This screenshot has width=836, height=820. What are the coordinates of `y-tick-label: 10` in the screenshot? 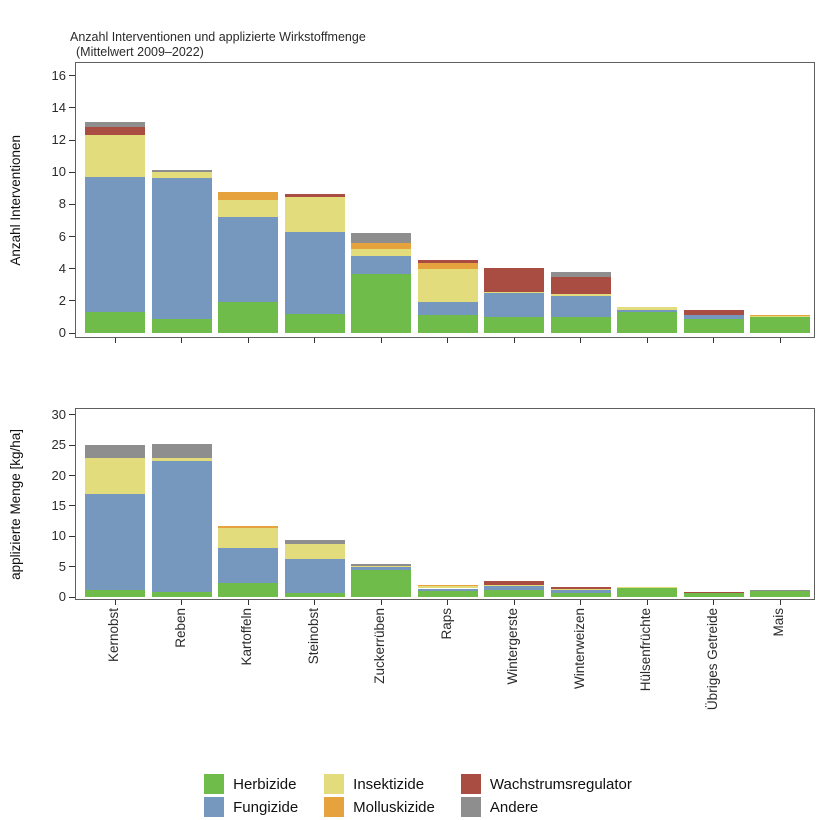 It's located at (58, 172).